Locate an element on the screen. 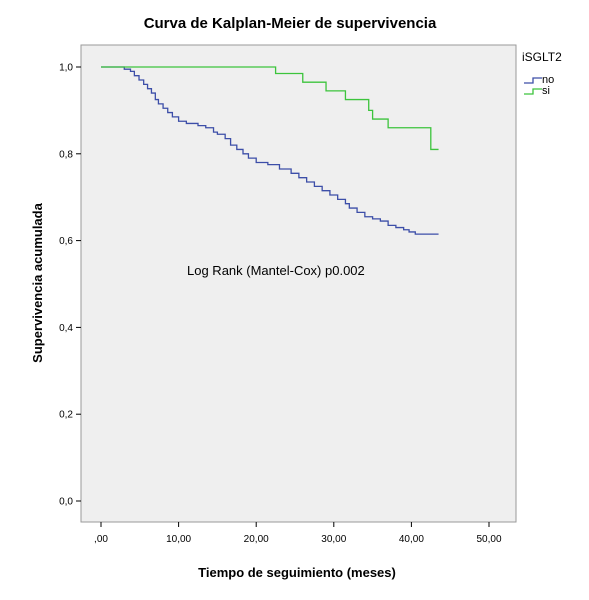 This screenshot has height=600, width=589. legend-label-no: no is located at coordinates (548, 80).